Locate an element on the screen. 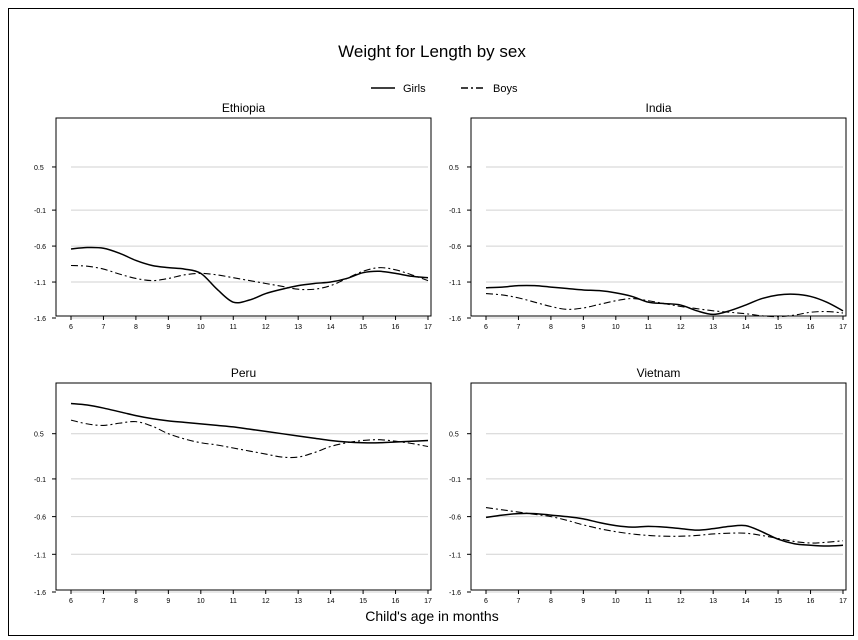 The image size is (858, 640). plot-area-india is located at coordinates (658, 217).